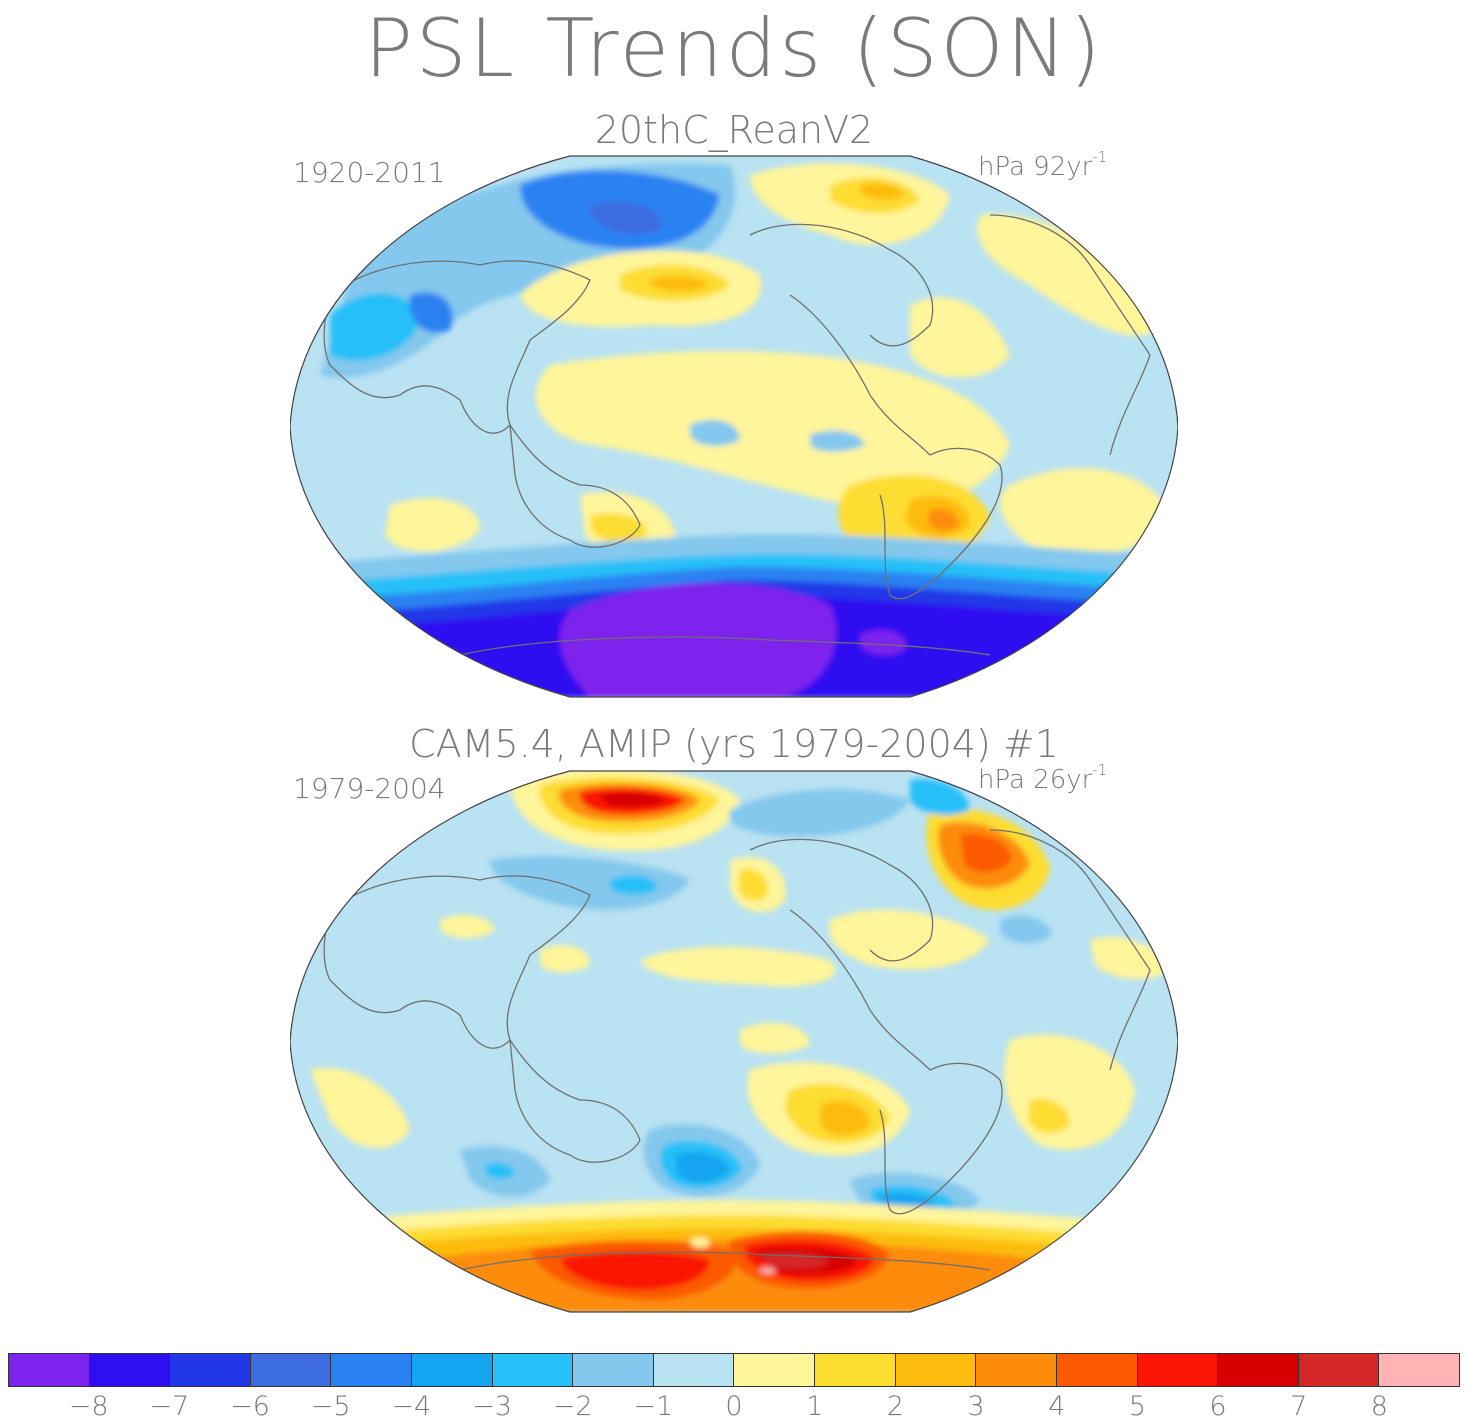 The height and width of the screenshot is (1426, 1468). Describe the element at coordinates (369, 788) in the screenshot. I see `panel-2-period: 1979-2004` at that location.